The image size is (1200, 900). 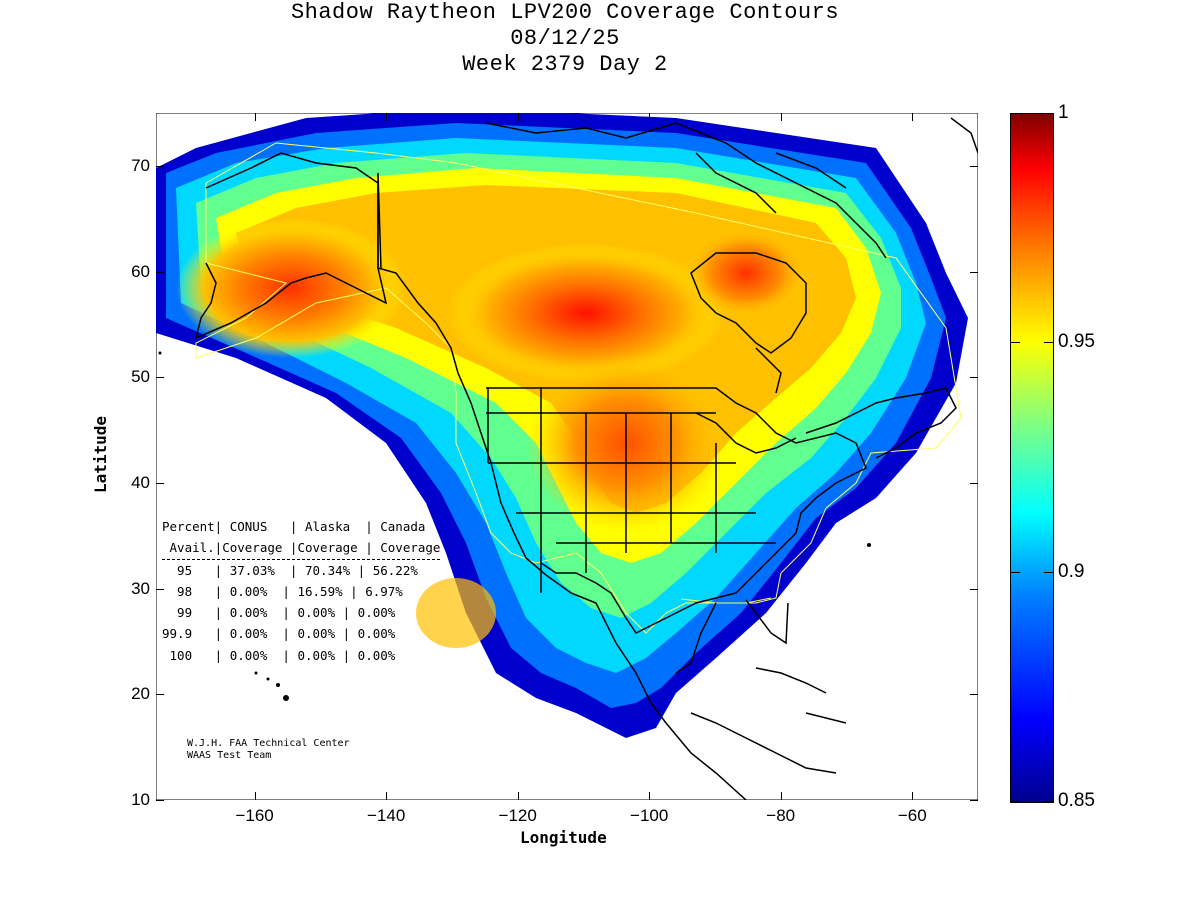 What do you see at coordinates (101, 454) in the screenshot?
I see `y-axis-label: Latitude` at bounding box center [101, 454].